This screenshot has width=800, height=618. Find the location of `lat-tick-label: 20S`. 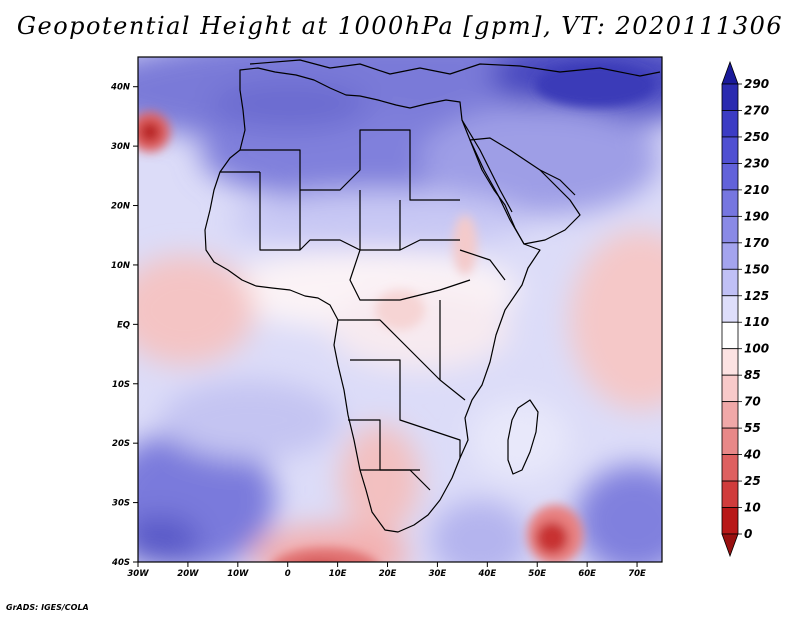

lat-tick-label: 20S is located at coordinates (121, 444).